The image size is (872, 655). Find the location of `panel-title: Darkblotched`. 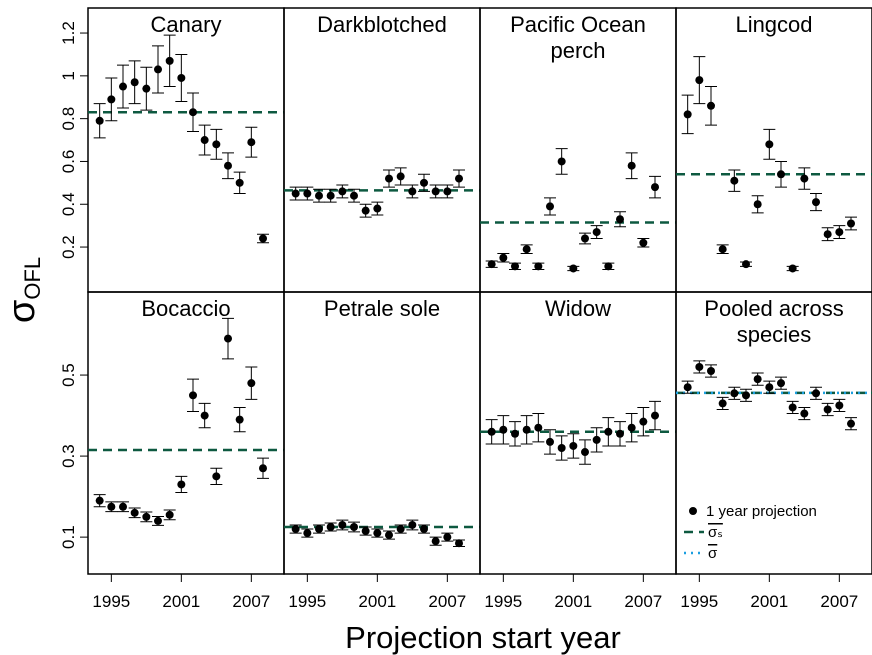

panel-title: Darkblotched is located at coordinates (382, 24).